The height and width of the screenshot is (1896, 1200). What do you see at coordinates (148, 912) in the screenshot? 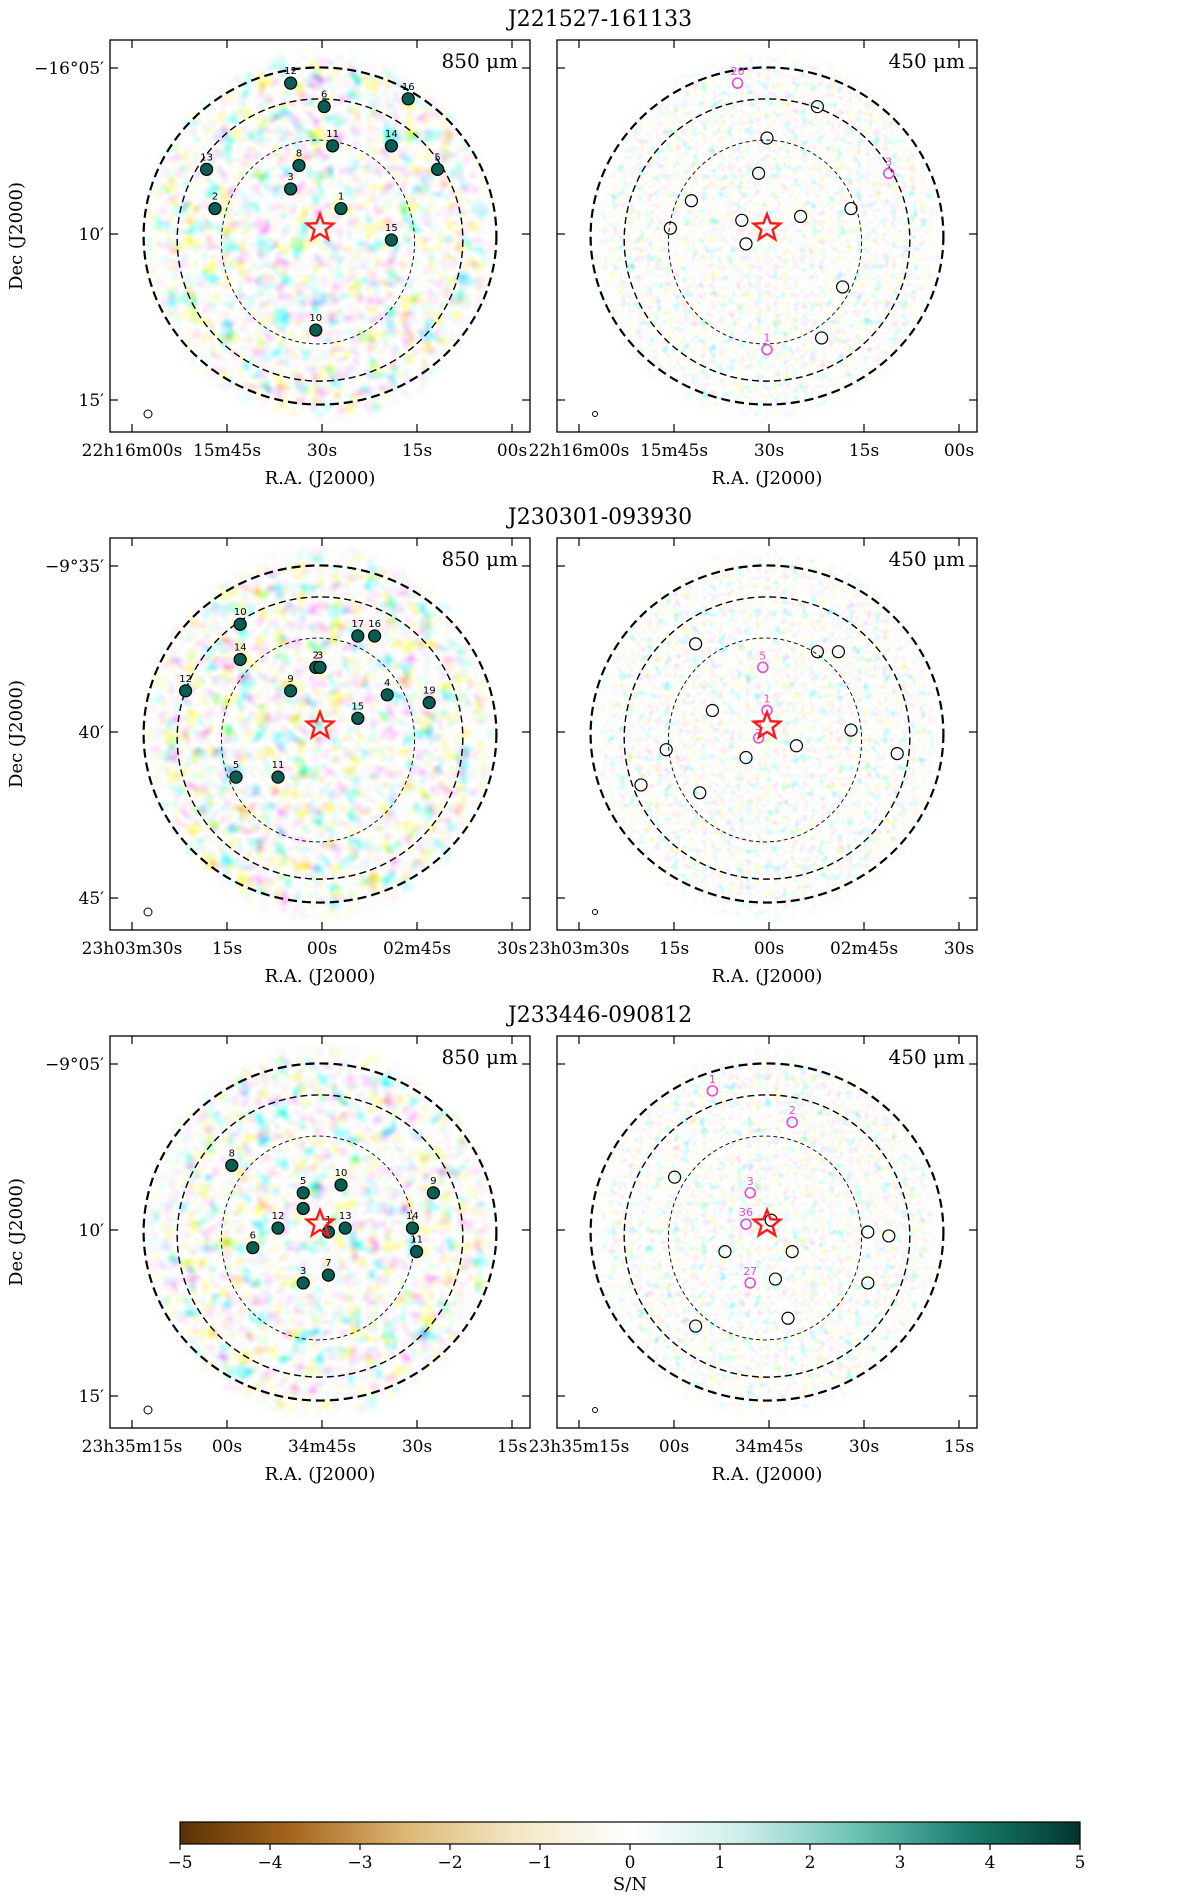
I see `beam-size` at bounding box center [148, 912].